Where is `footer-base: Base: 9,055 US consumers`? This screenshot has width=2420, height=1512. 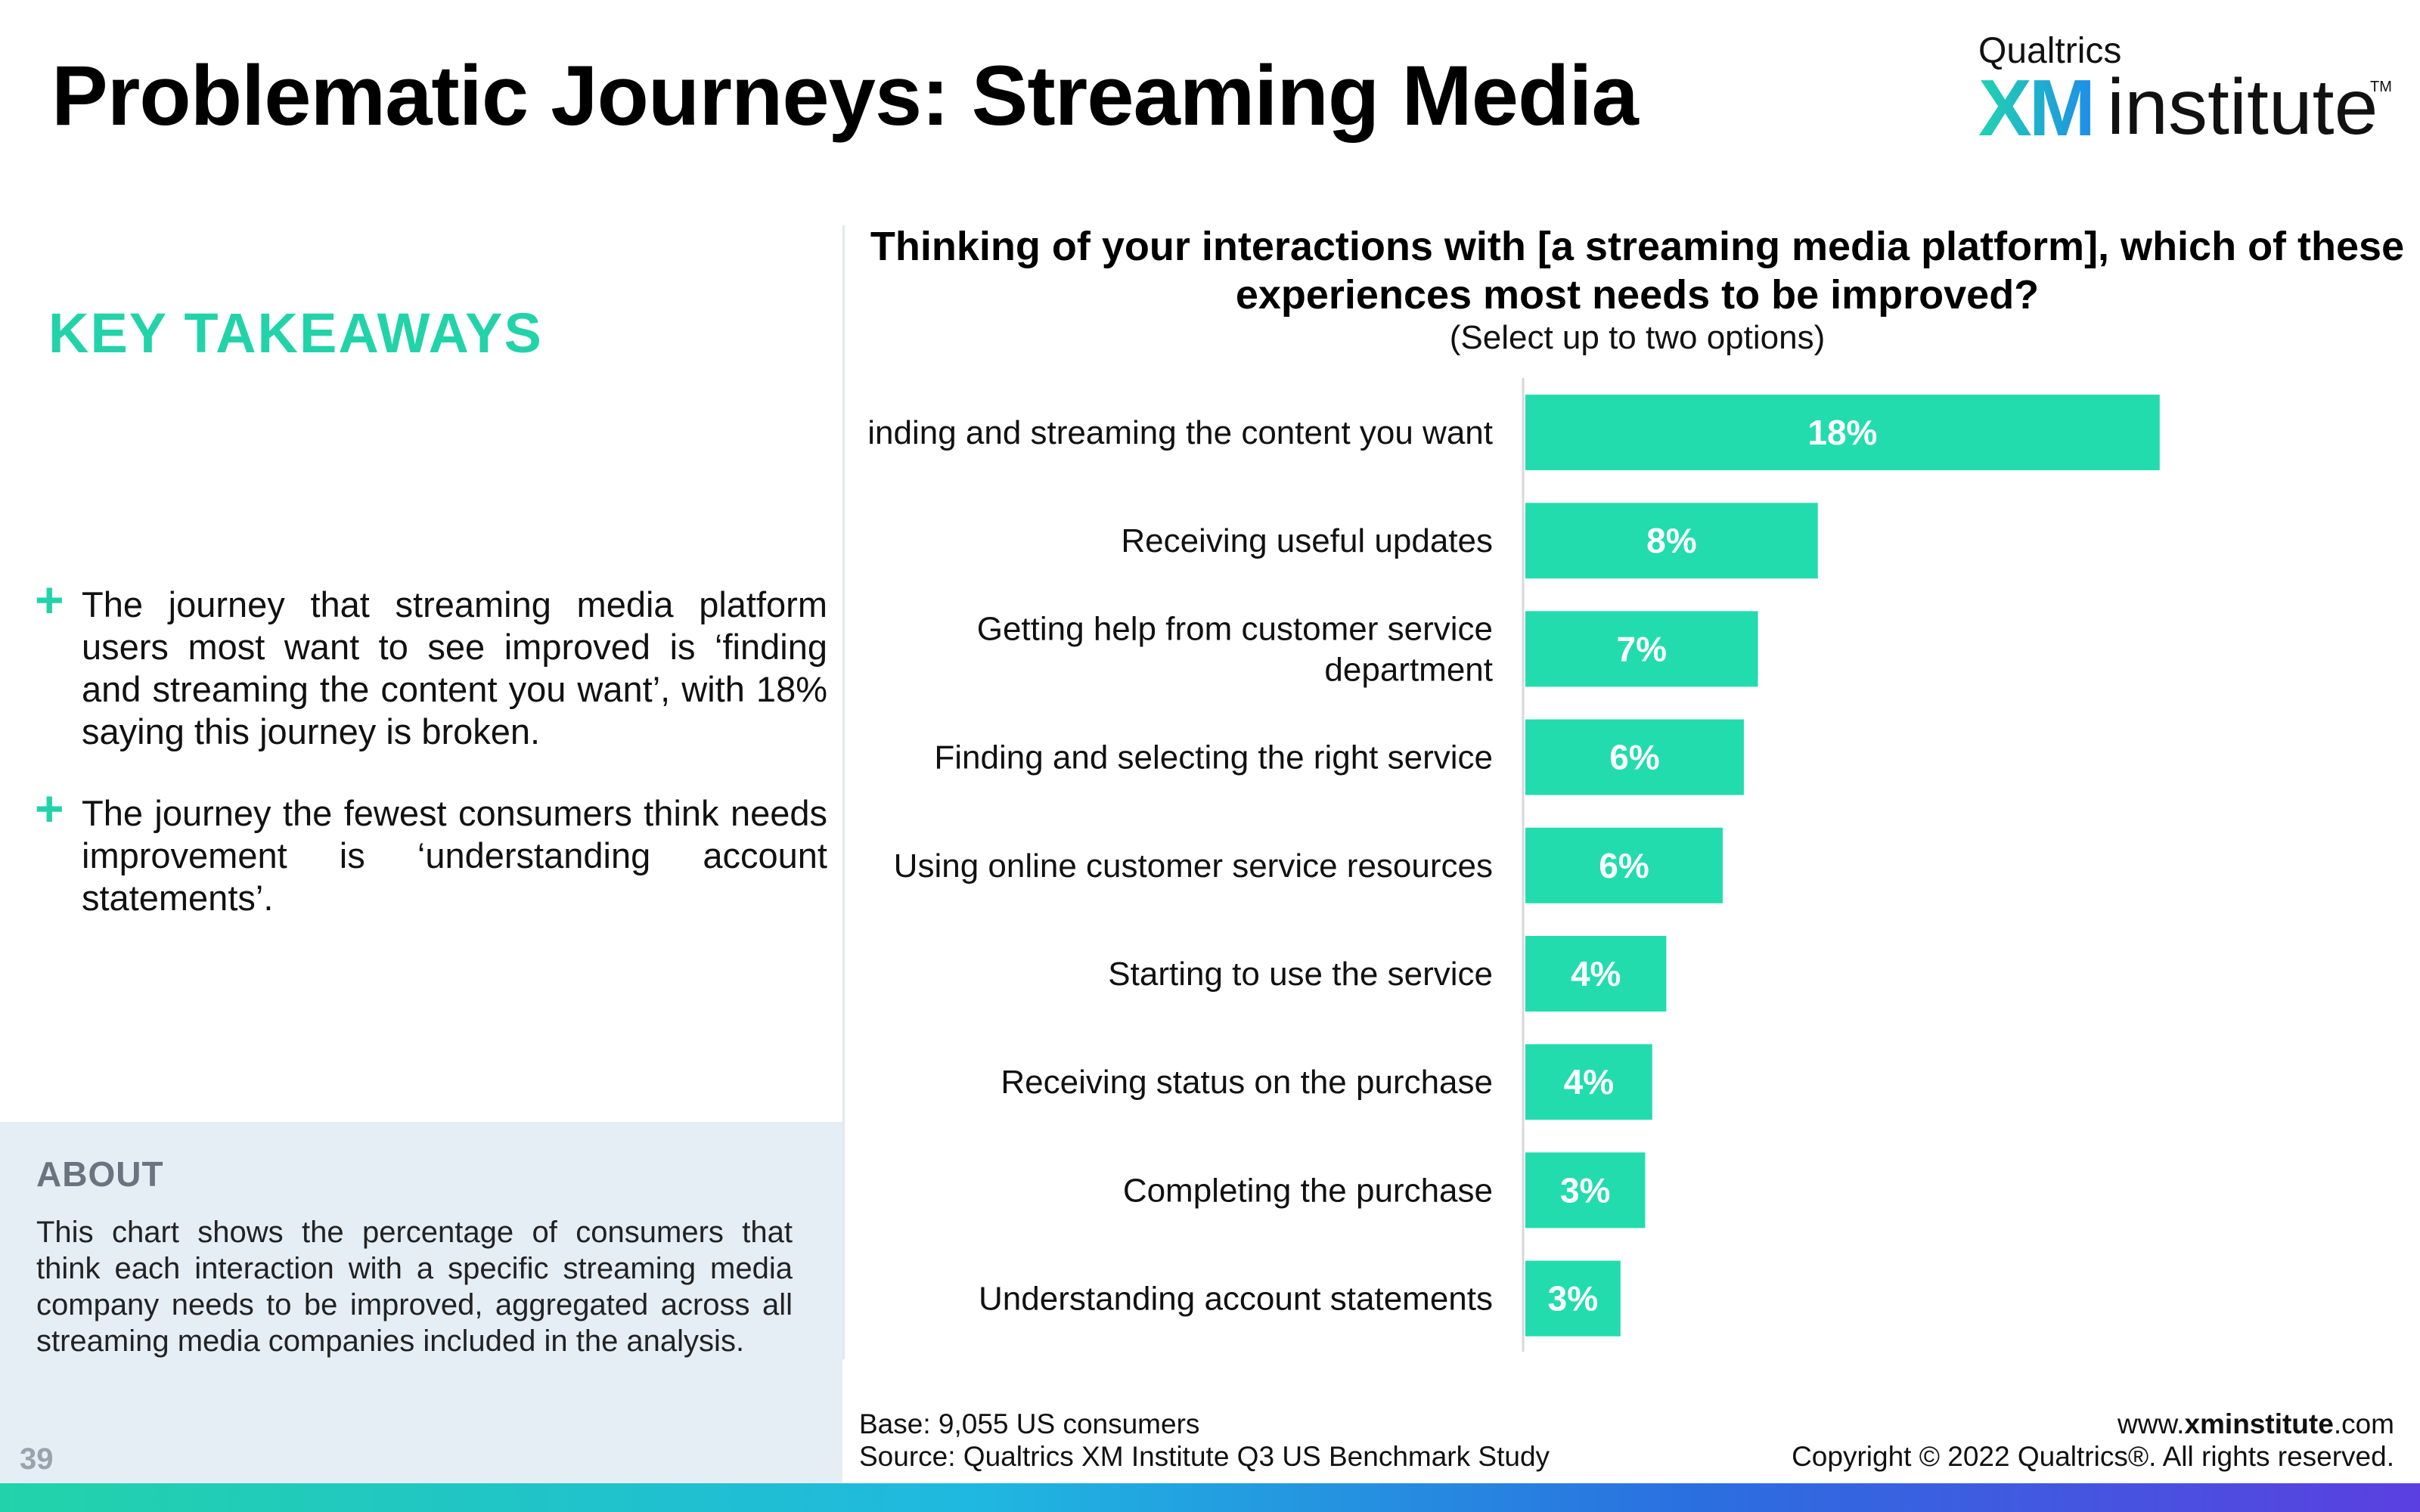 footer-base: Base: 9,055 US consumers is located at coordinates (1029, 1423).